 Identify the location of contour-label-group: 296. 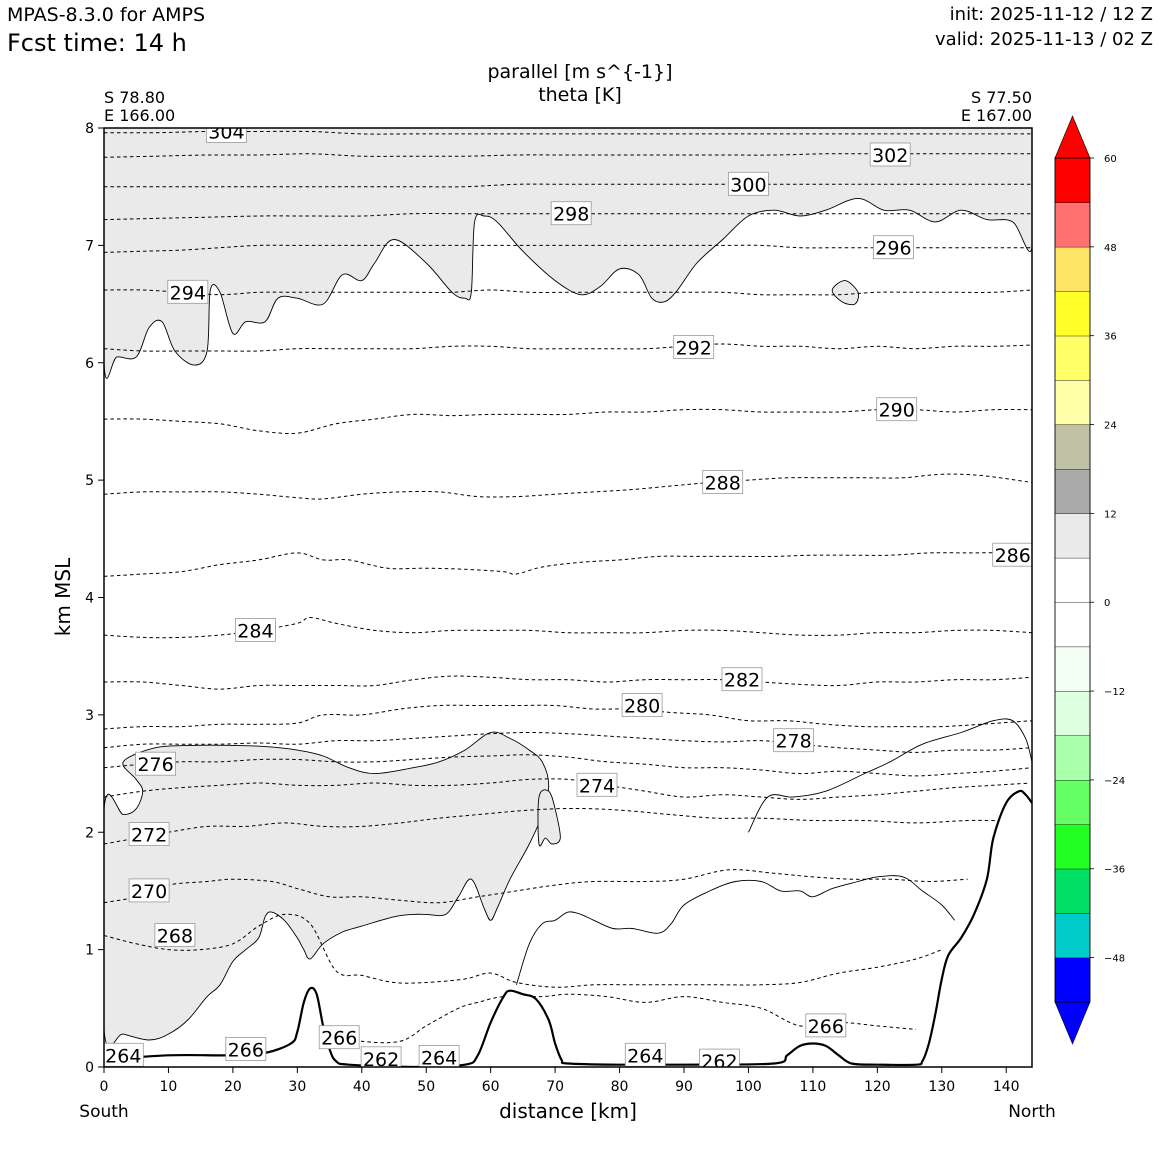
(893, 247).